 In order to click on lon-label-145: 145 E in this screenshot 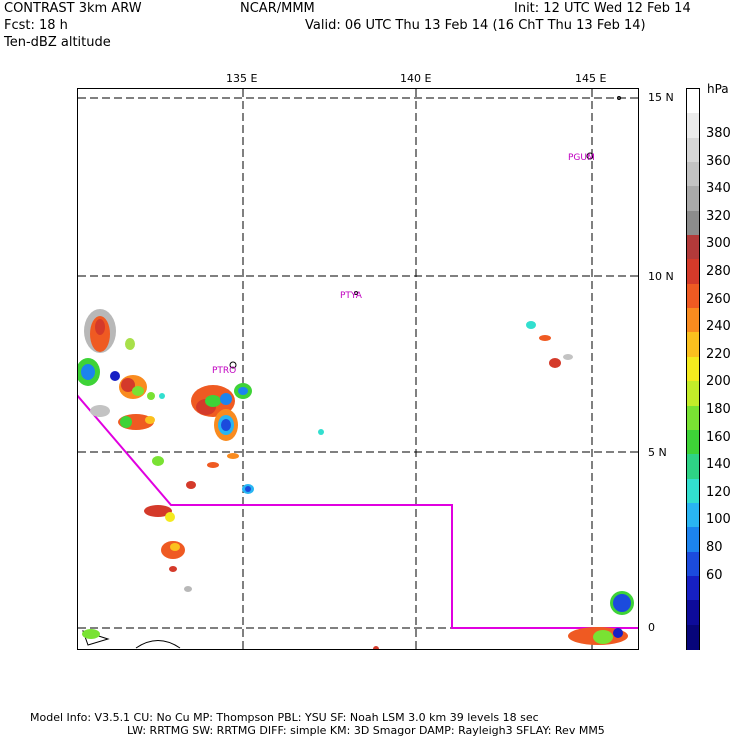, I will do `click(591, 78)`.